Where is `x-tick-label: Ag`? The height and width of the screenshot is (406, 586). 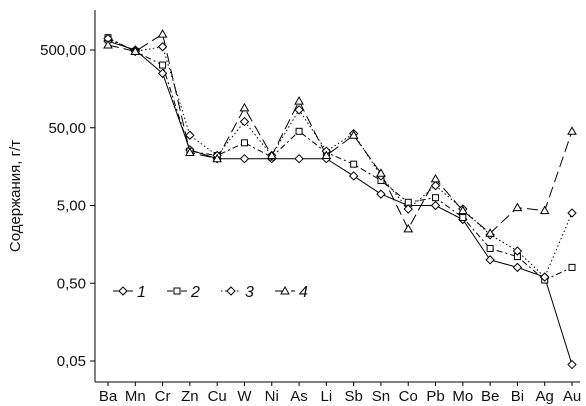
x-tick-label: Ag is located at coordinates (545, 396).